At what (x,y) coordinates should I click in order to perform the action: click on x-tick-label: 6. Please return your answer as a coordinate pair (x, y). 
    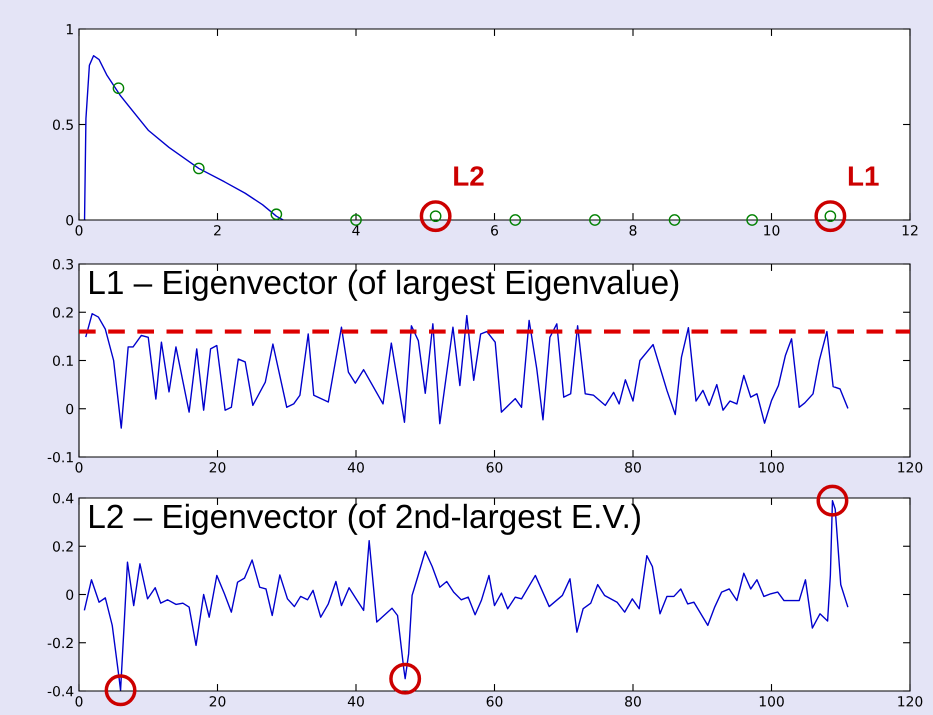
    Looking at the image, I should click on (494, 230).